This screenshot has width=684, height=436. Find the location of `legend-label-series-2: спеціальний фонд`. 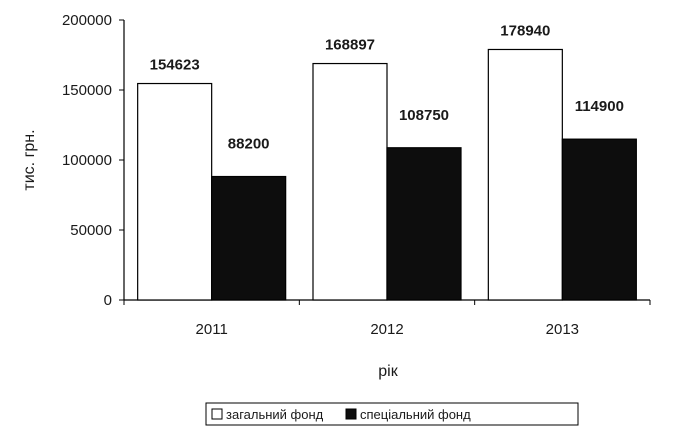

legend-label-series-2: спеціальний фонд is located at coordinates (415, 414).